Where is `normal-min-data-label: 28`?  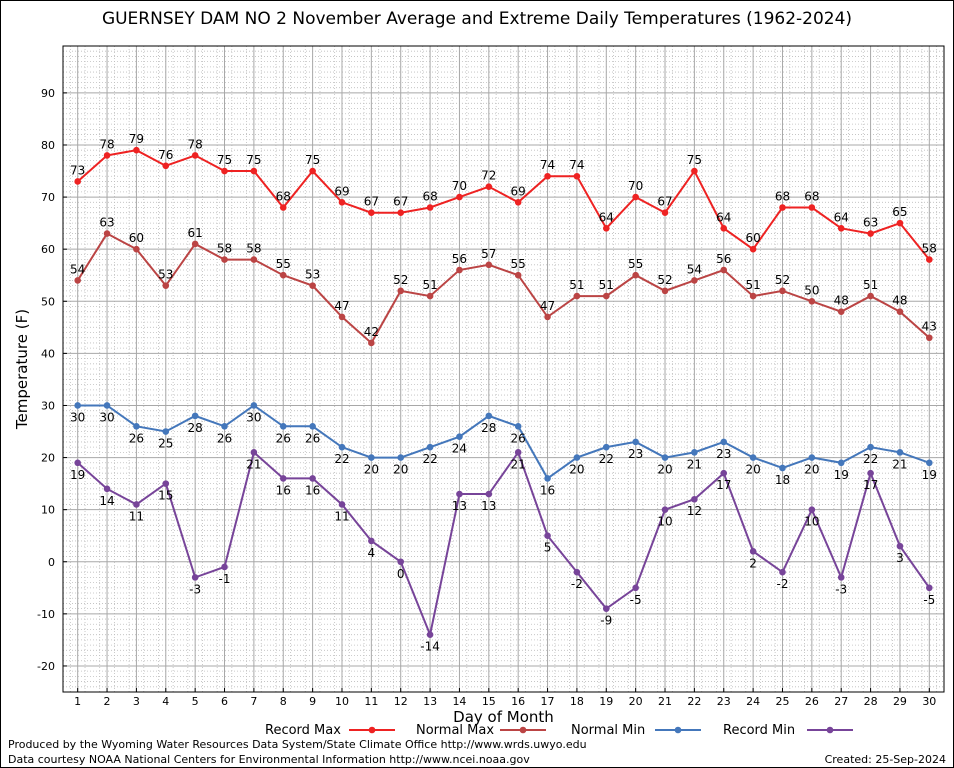
normal-min-data-label: 28 is located at coordinates (488, 428).